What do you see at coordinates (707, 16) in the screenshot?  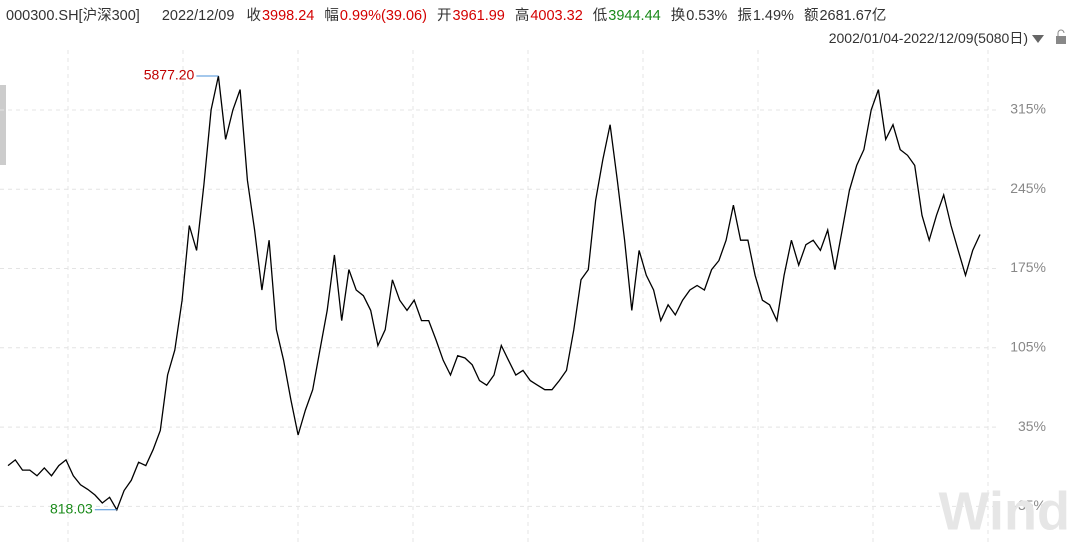 I see `quote-value: 0.53%` at bounding box center [707, 16].